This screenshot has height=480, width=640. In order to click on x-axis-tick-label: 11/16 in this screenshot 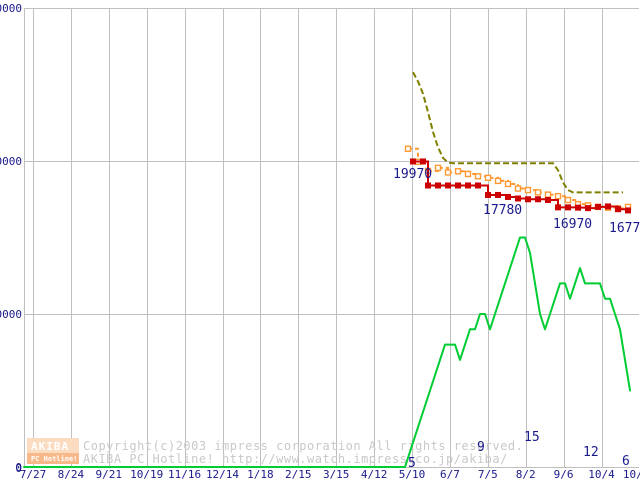, I will do `click(184, 474)`.